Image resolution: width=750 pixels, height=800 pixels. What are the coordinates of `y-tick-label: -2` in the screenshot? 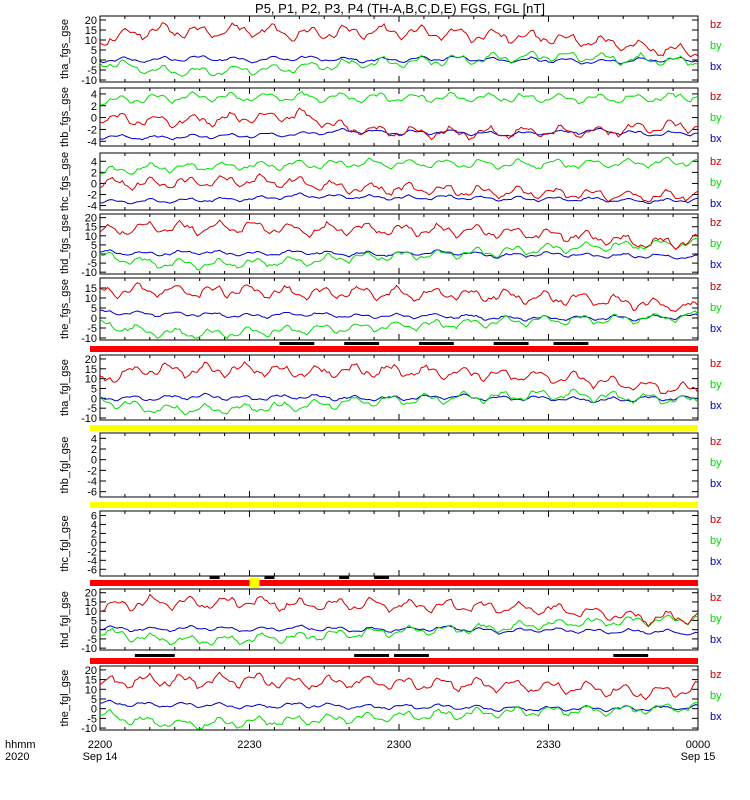 It's located at (92, 130).